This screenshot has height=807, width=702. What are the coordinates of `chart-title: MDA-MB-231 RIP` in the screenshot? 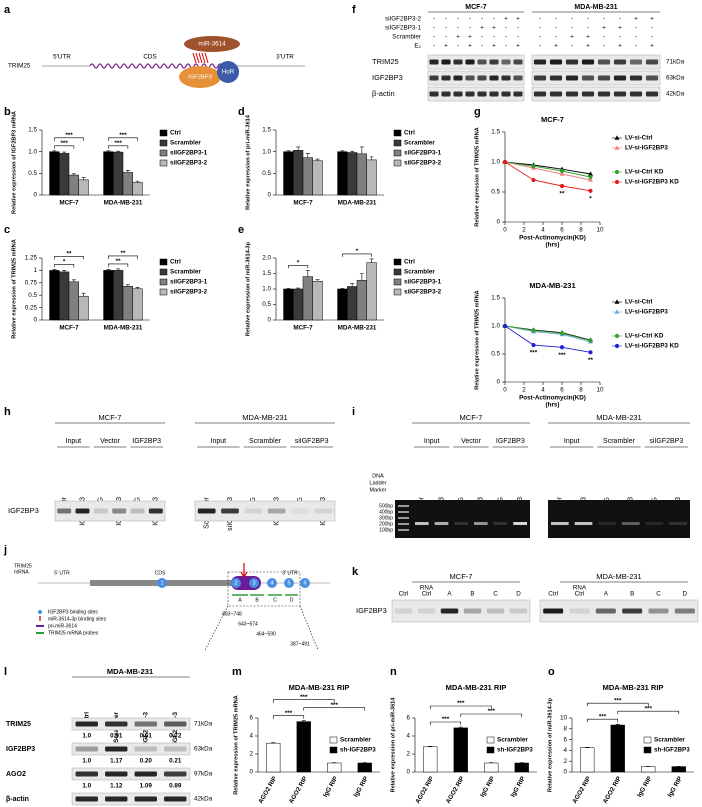 It's located at (476, 687).